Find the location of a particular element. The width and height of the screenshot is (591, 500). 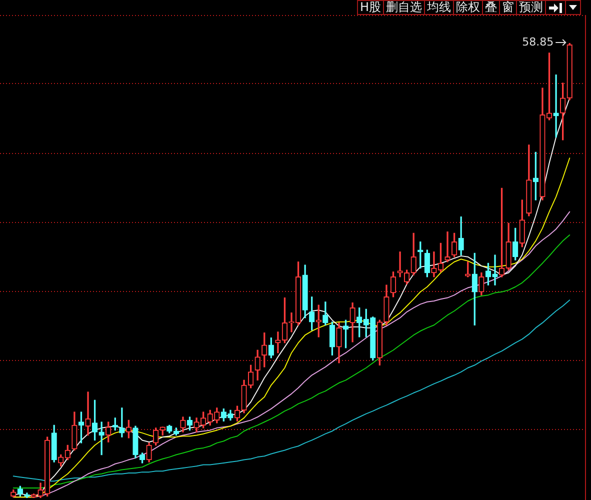

toolbar-button: 删自选 is located at coordinates (404, 7).